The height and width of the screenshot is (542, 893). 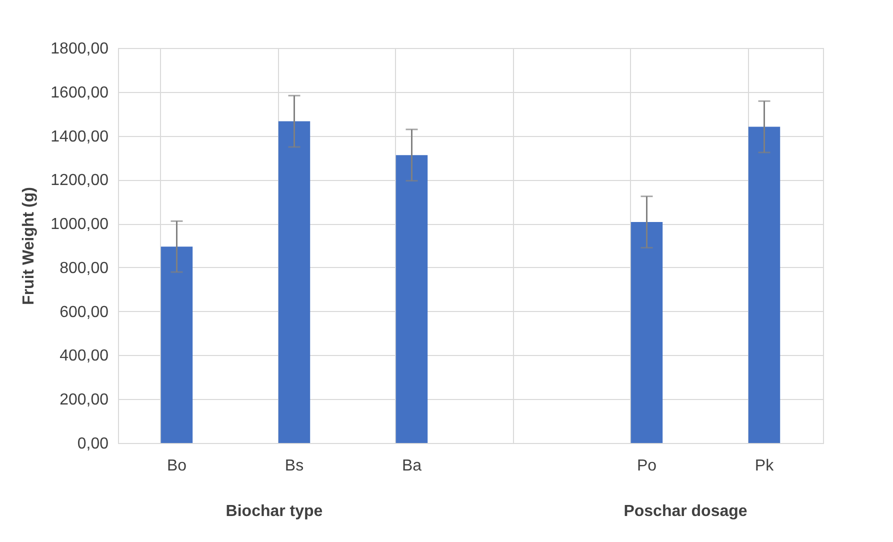 I want to click on x-tick-label: Pk, so click(x=764, y=466).